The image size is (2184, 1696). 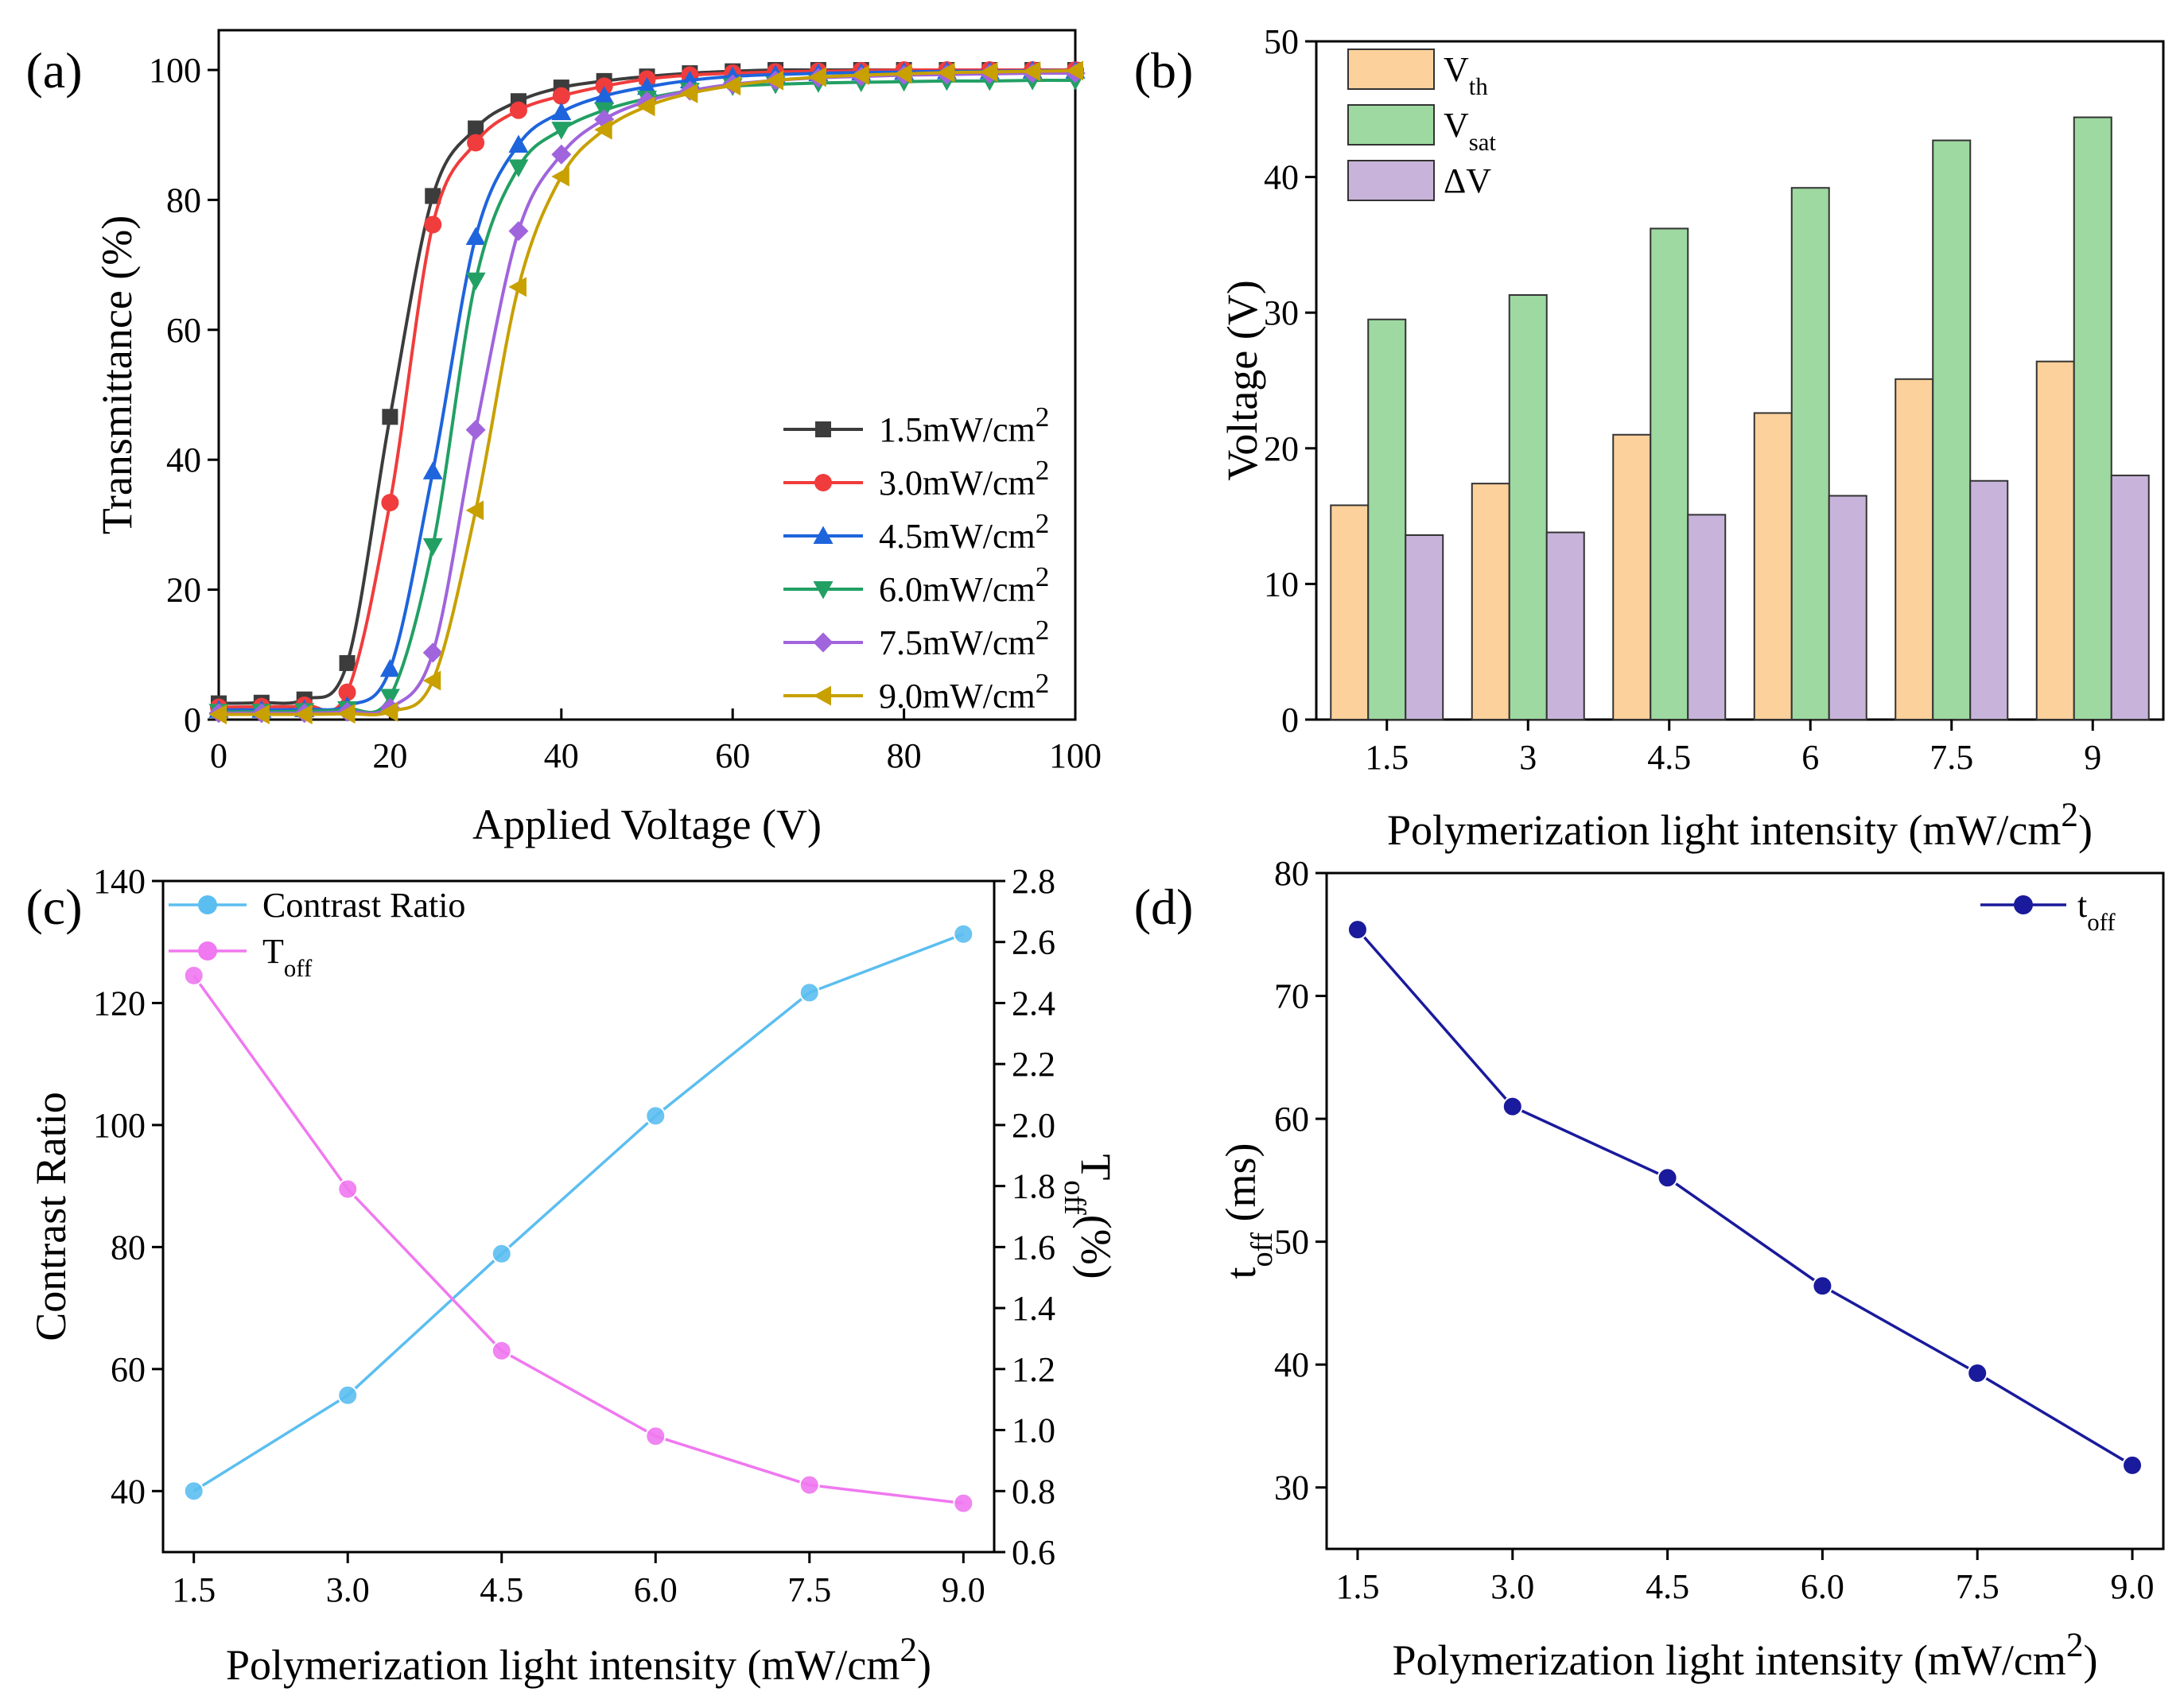 What do you see at coordinates (1075, 755) in the screenshot?
I see `x-tick-label: 100` at bounding box center [1075, 755].